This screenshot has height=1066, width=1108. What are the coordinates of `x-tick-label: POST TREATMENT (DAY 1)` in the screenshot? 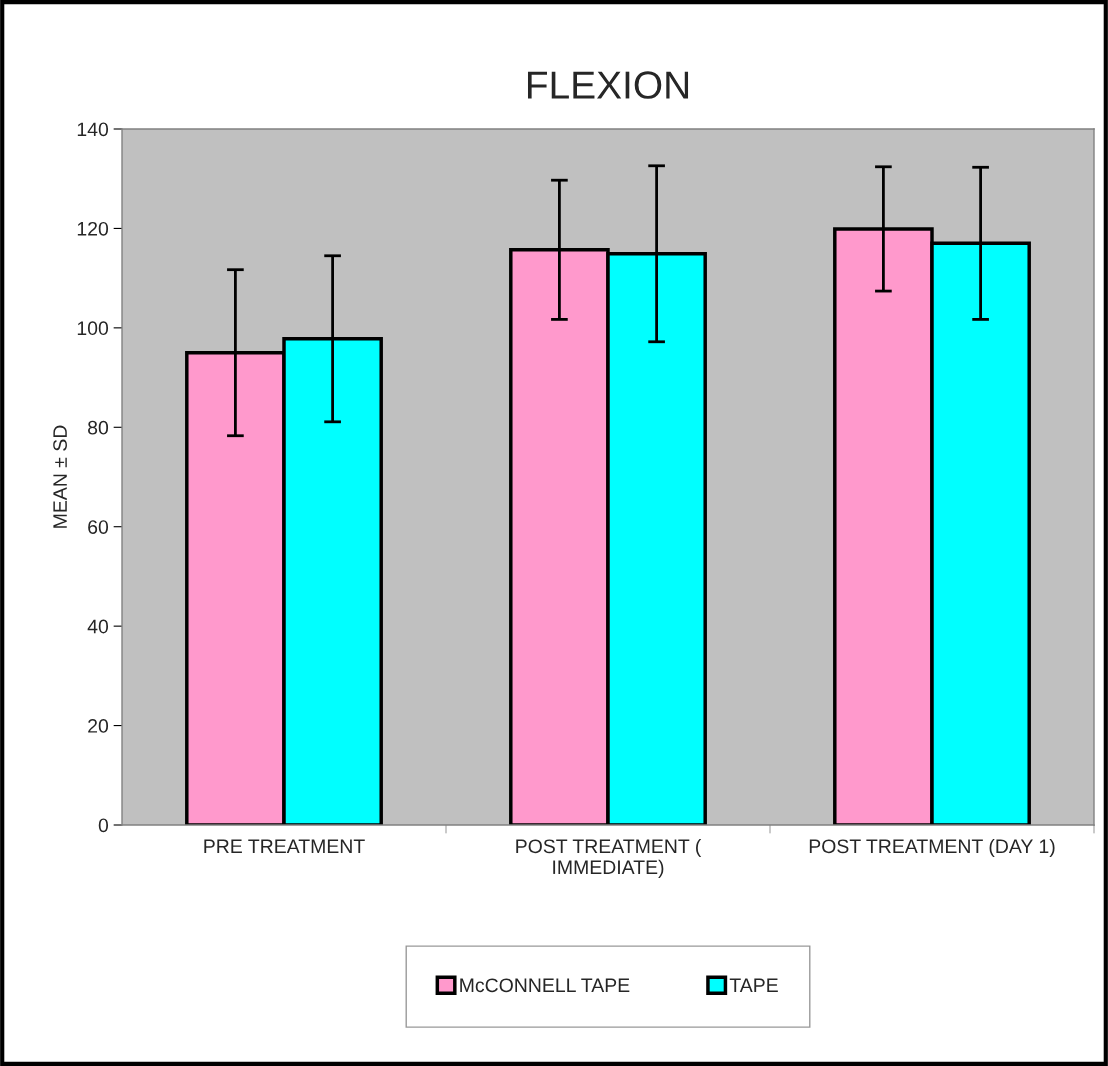 It's located at (932, 848).